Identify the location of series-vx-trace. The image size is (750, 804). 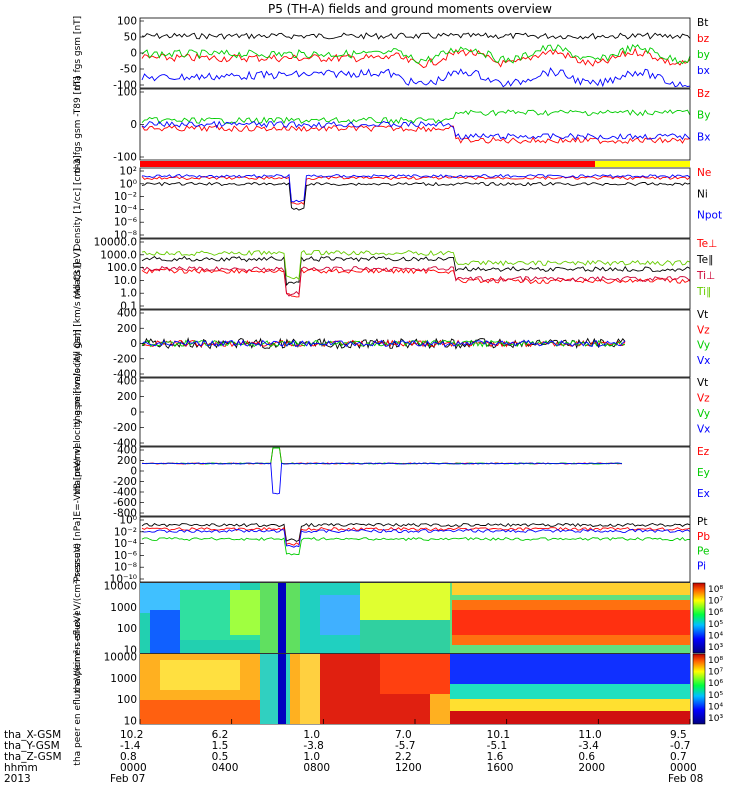
(383, 343).